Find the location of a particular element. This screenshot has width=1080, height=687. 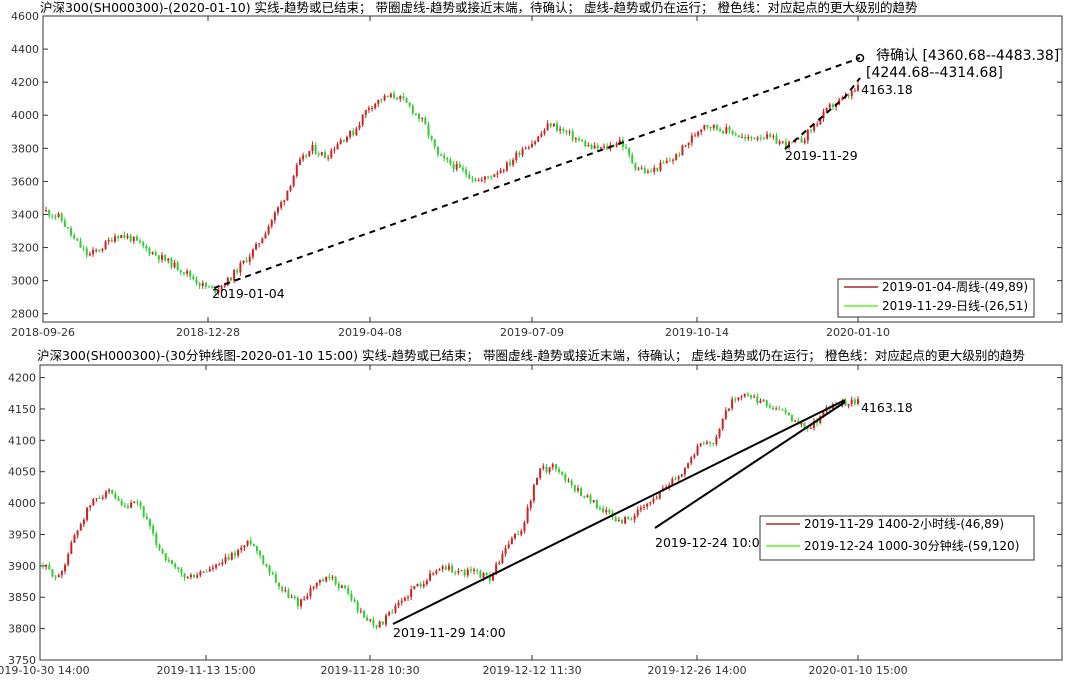

x-tick-label: 2018-09-26 is located at coordinates (43, 332).